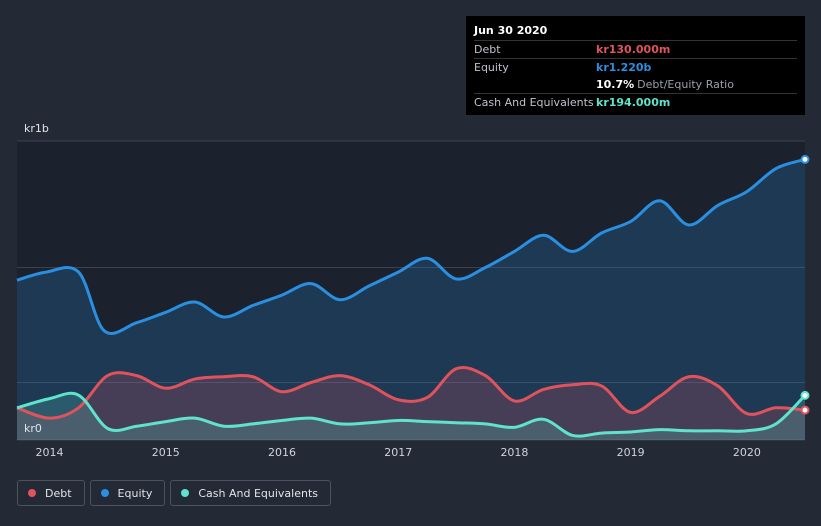  I want to click on tooltip-row-equity: Equity kr1.220b, so click(635, 67).